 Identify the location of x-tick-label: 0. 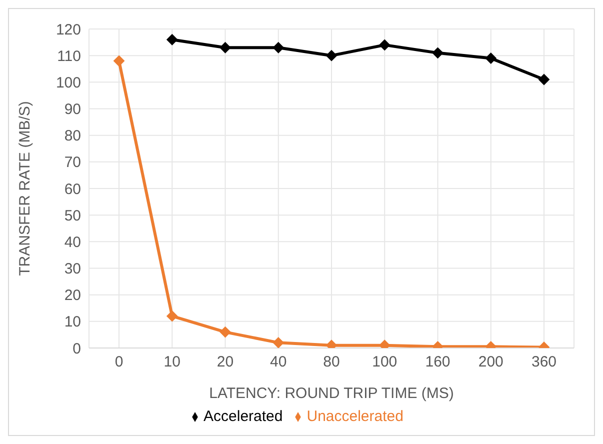
(119, 362).